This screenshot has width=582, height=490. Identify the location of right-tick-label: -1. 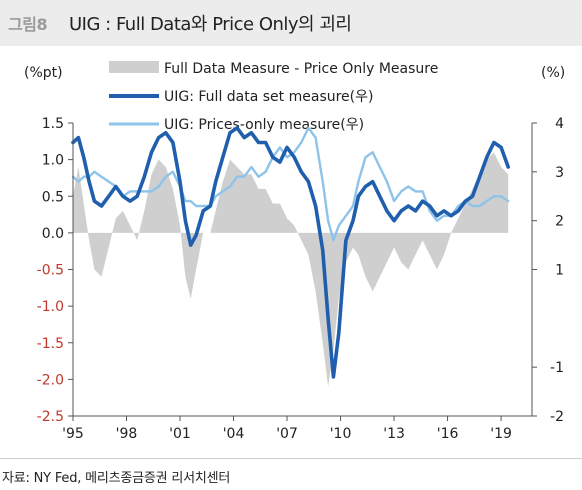
(557, 368).